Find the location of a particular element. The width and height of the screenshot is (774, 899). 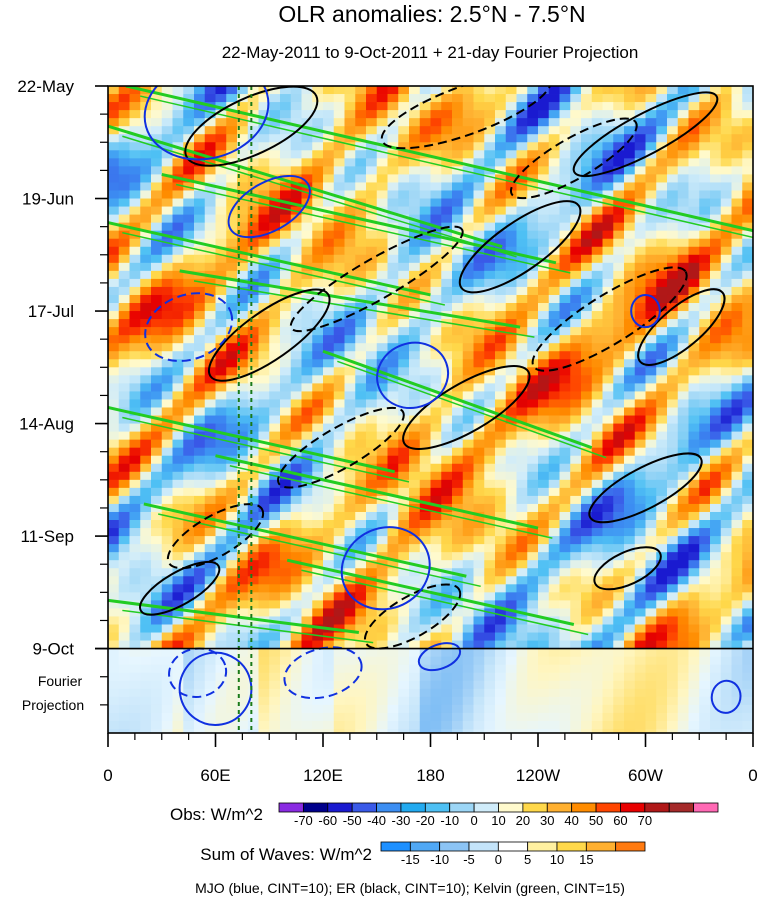

kelvin-contour is located at coordinates (234, 616).